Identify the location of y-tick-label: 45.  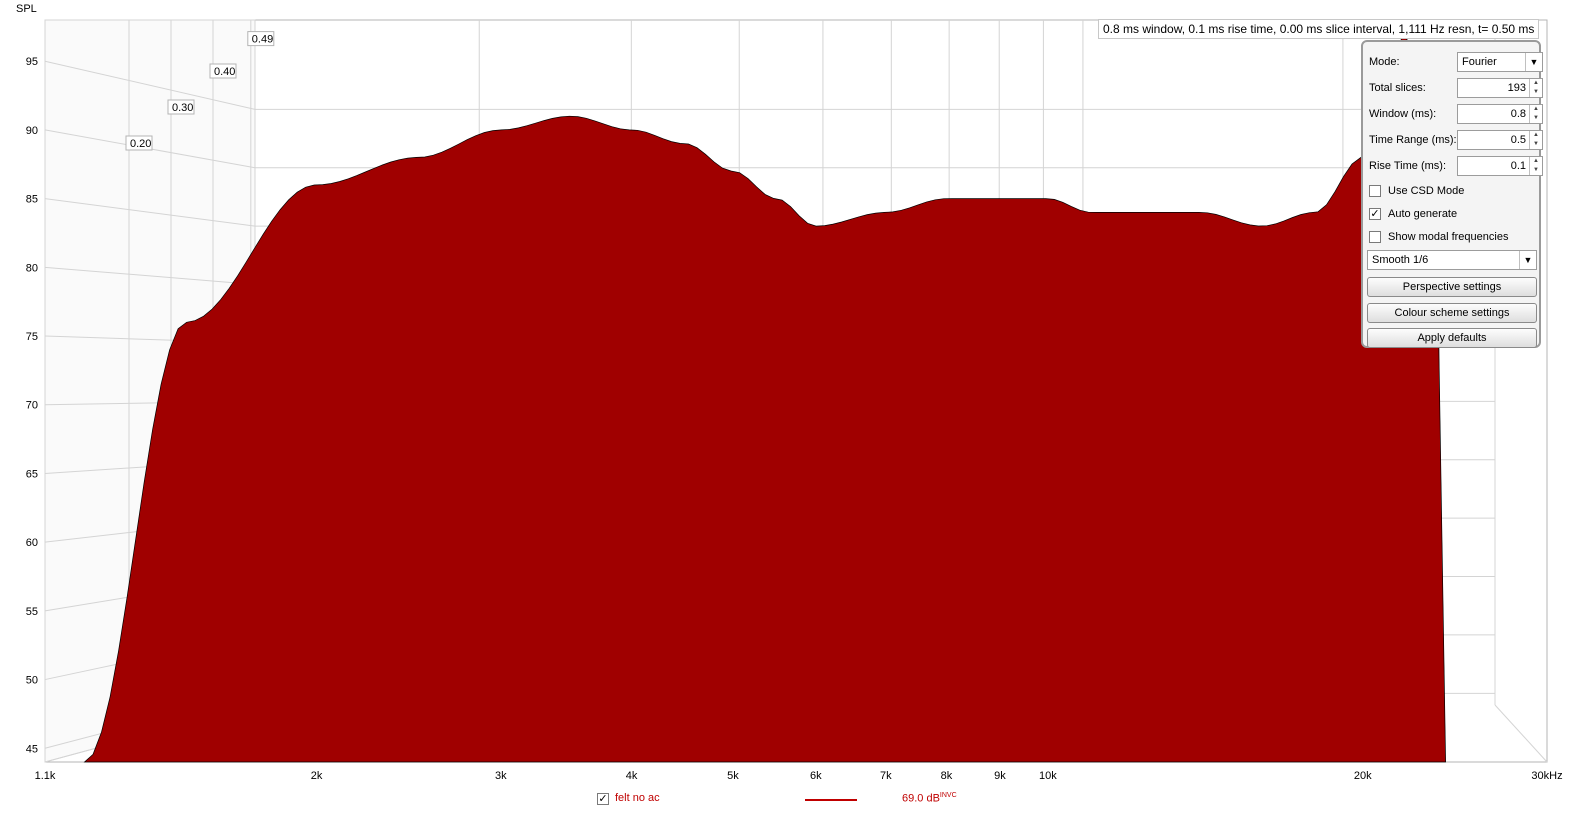
(32, 749).